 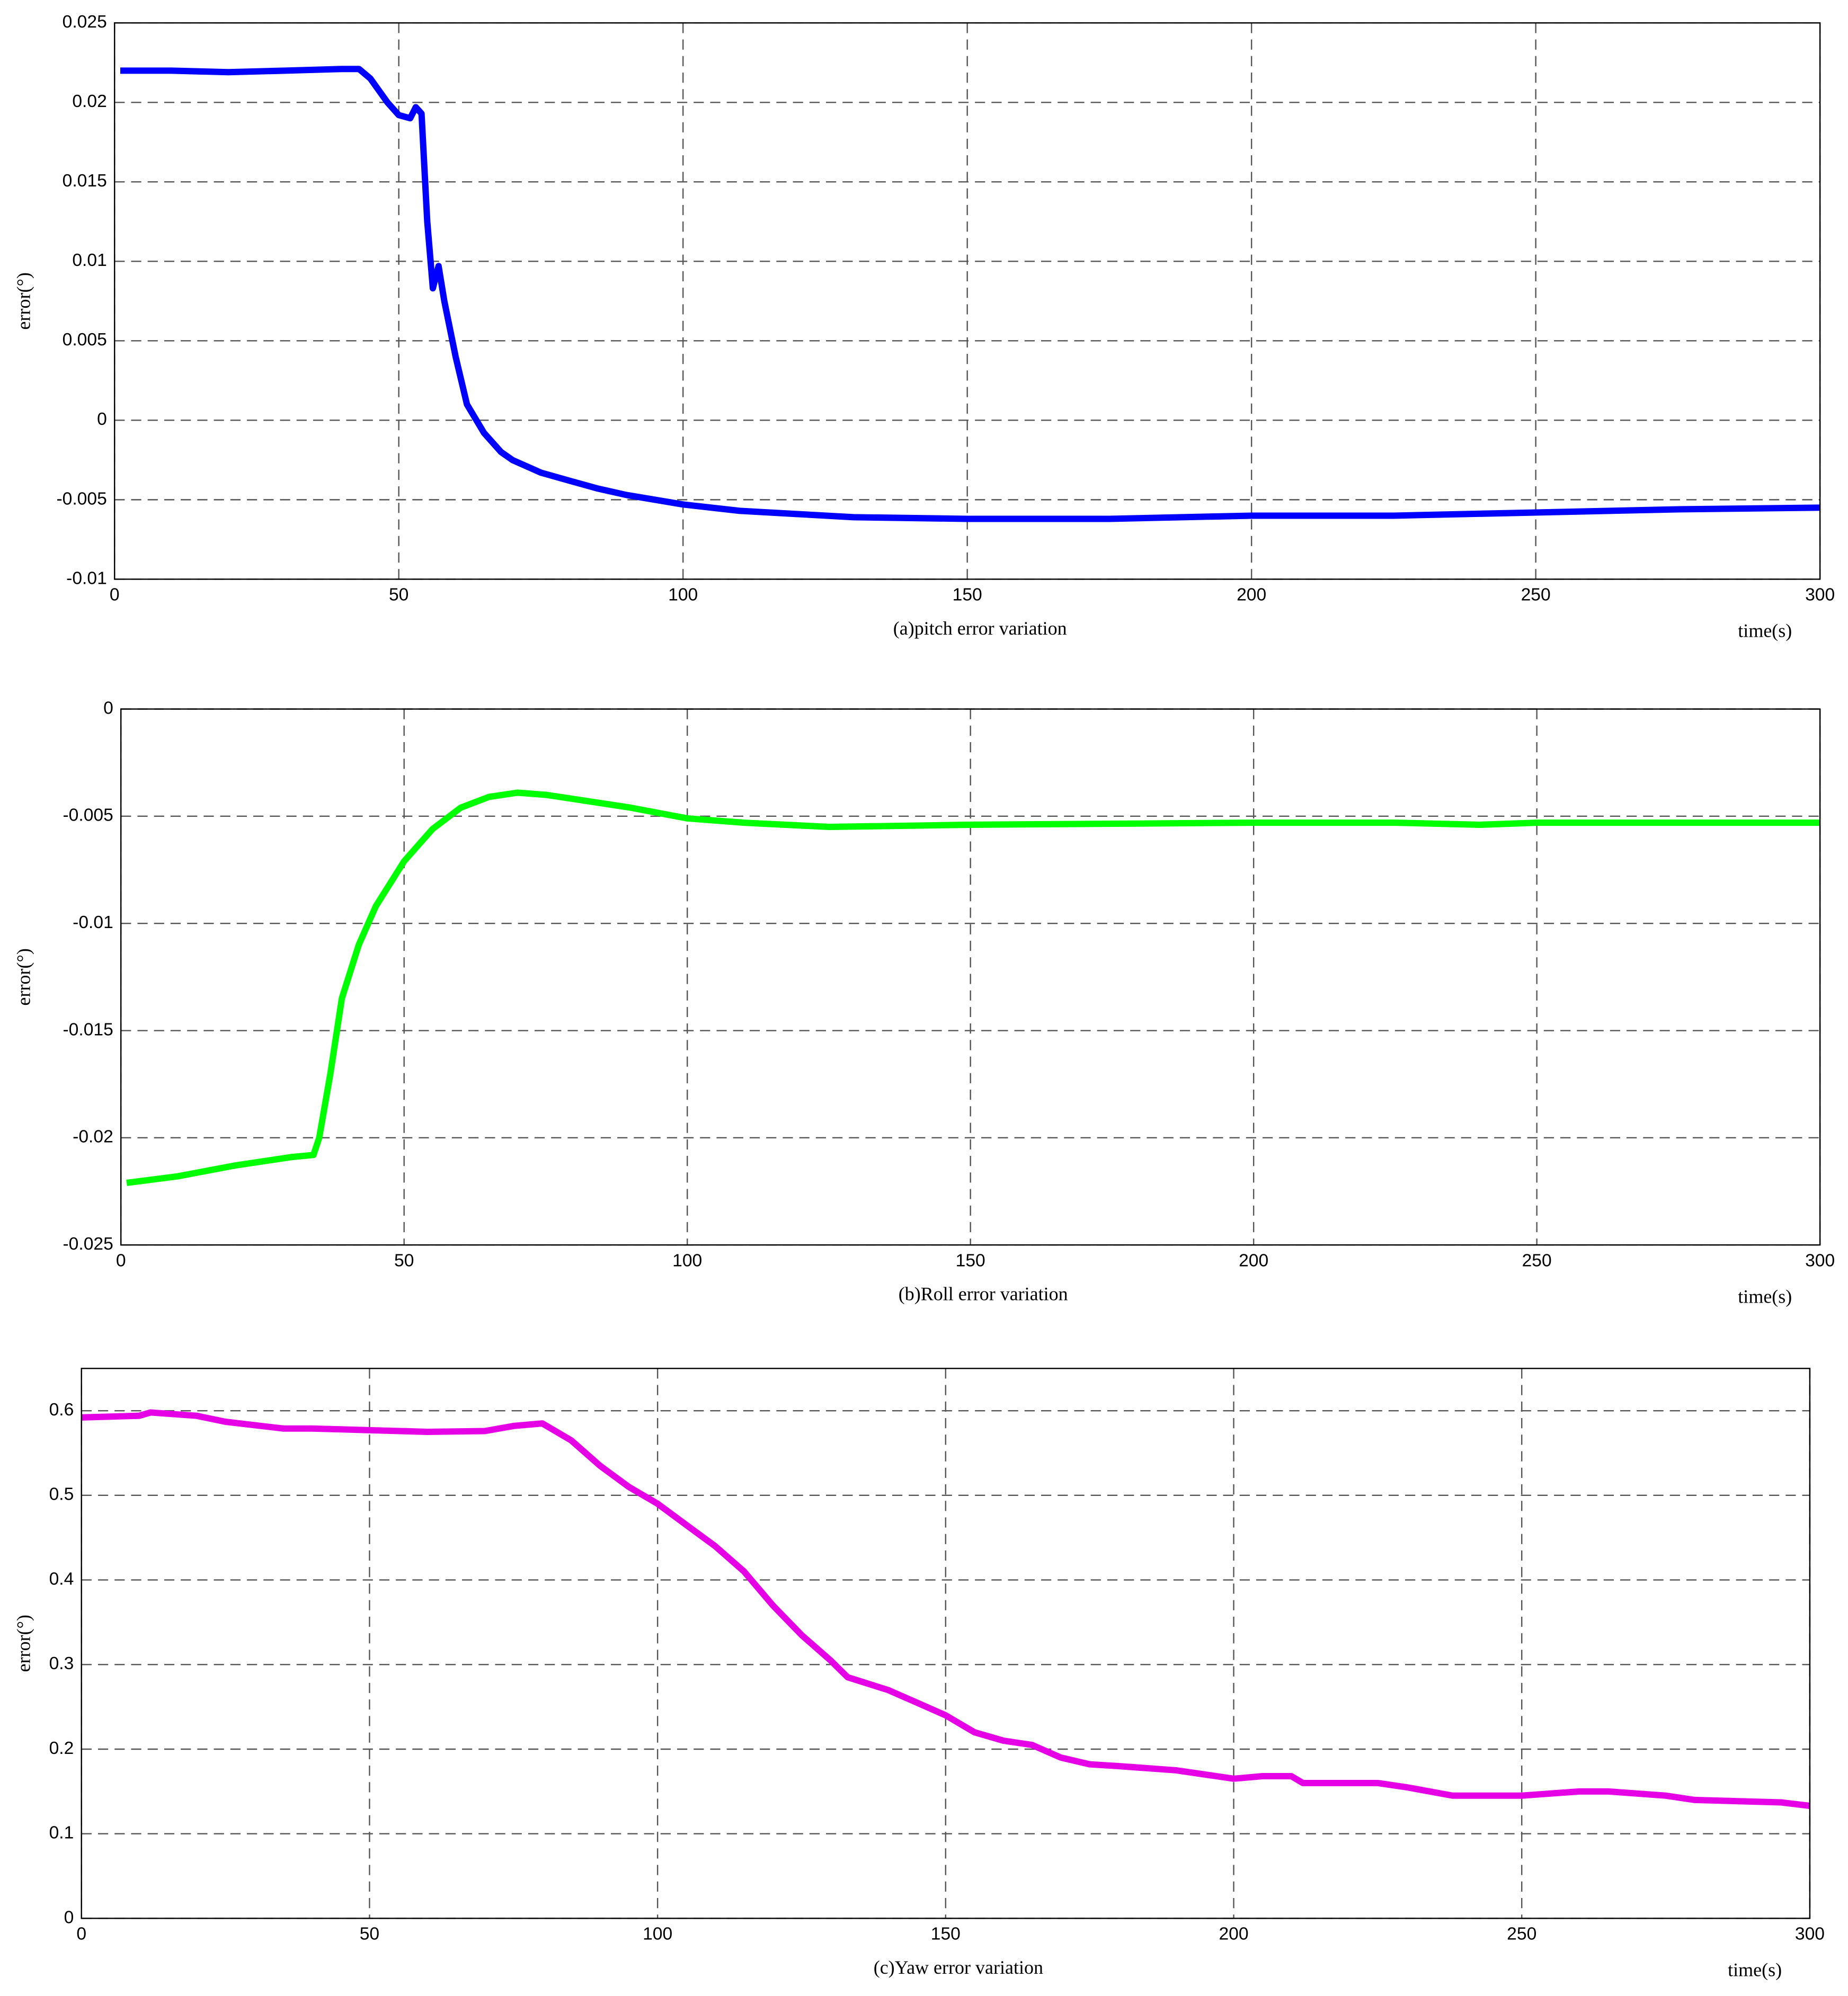 What do you see at coordinates (85, 181) in the screenshot?
I see `y-tick-label: 0.015` at bounding box center [85, 181].